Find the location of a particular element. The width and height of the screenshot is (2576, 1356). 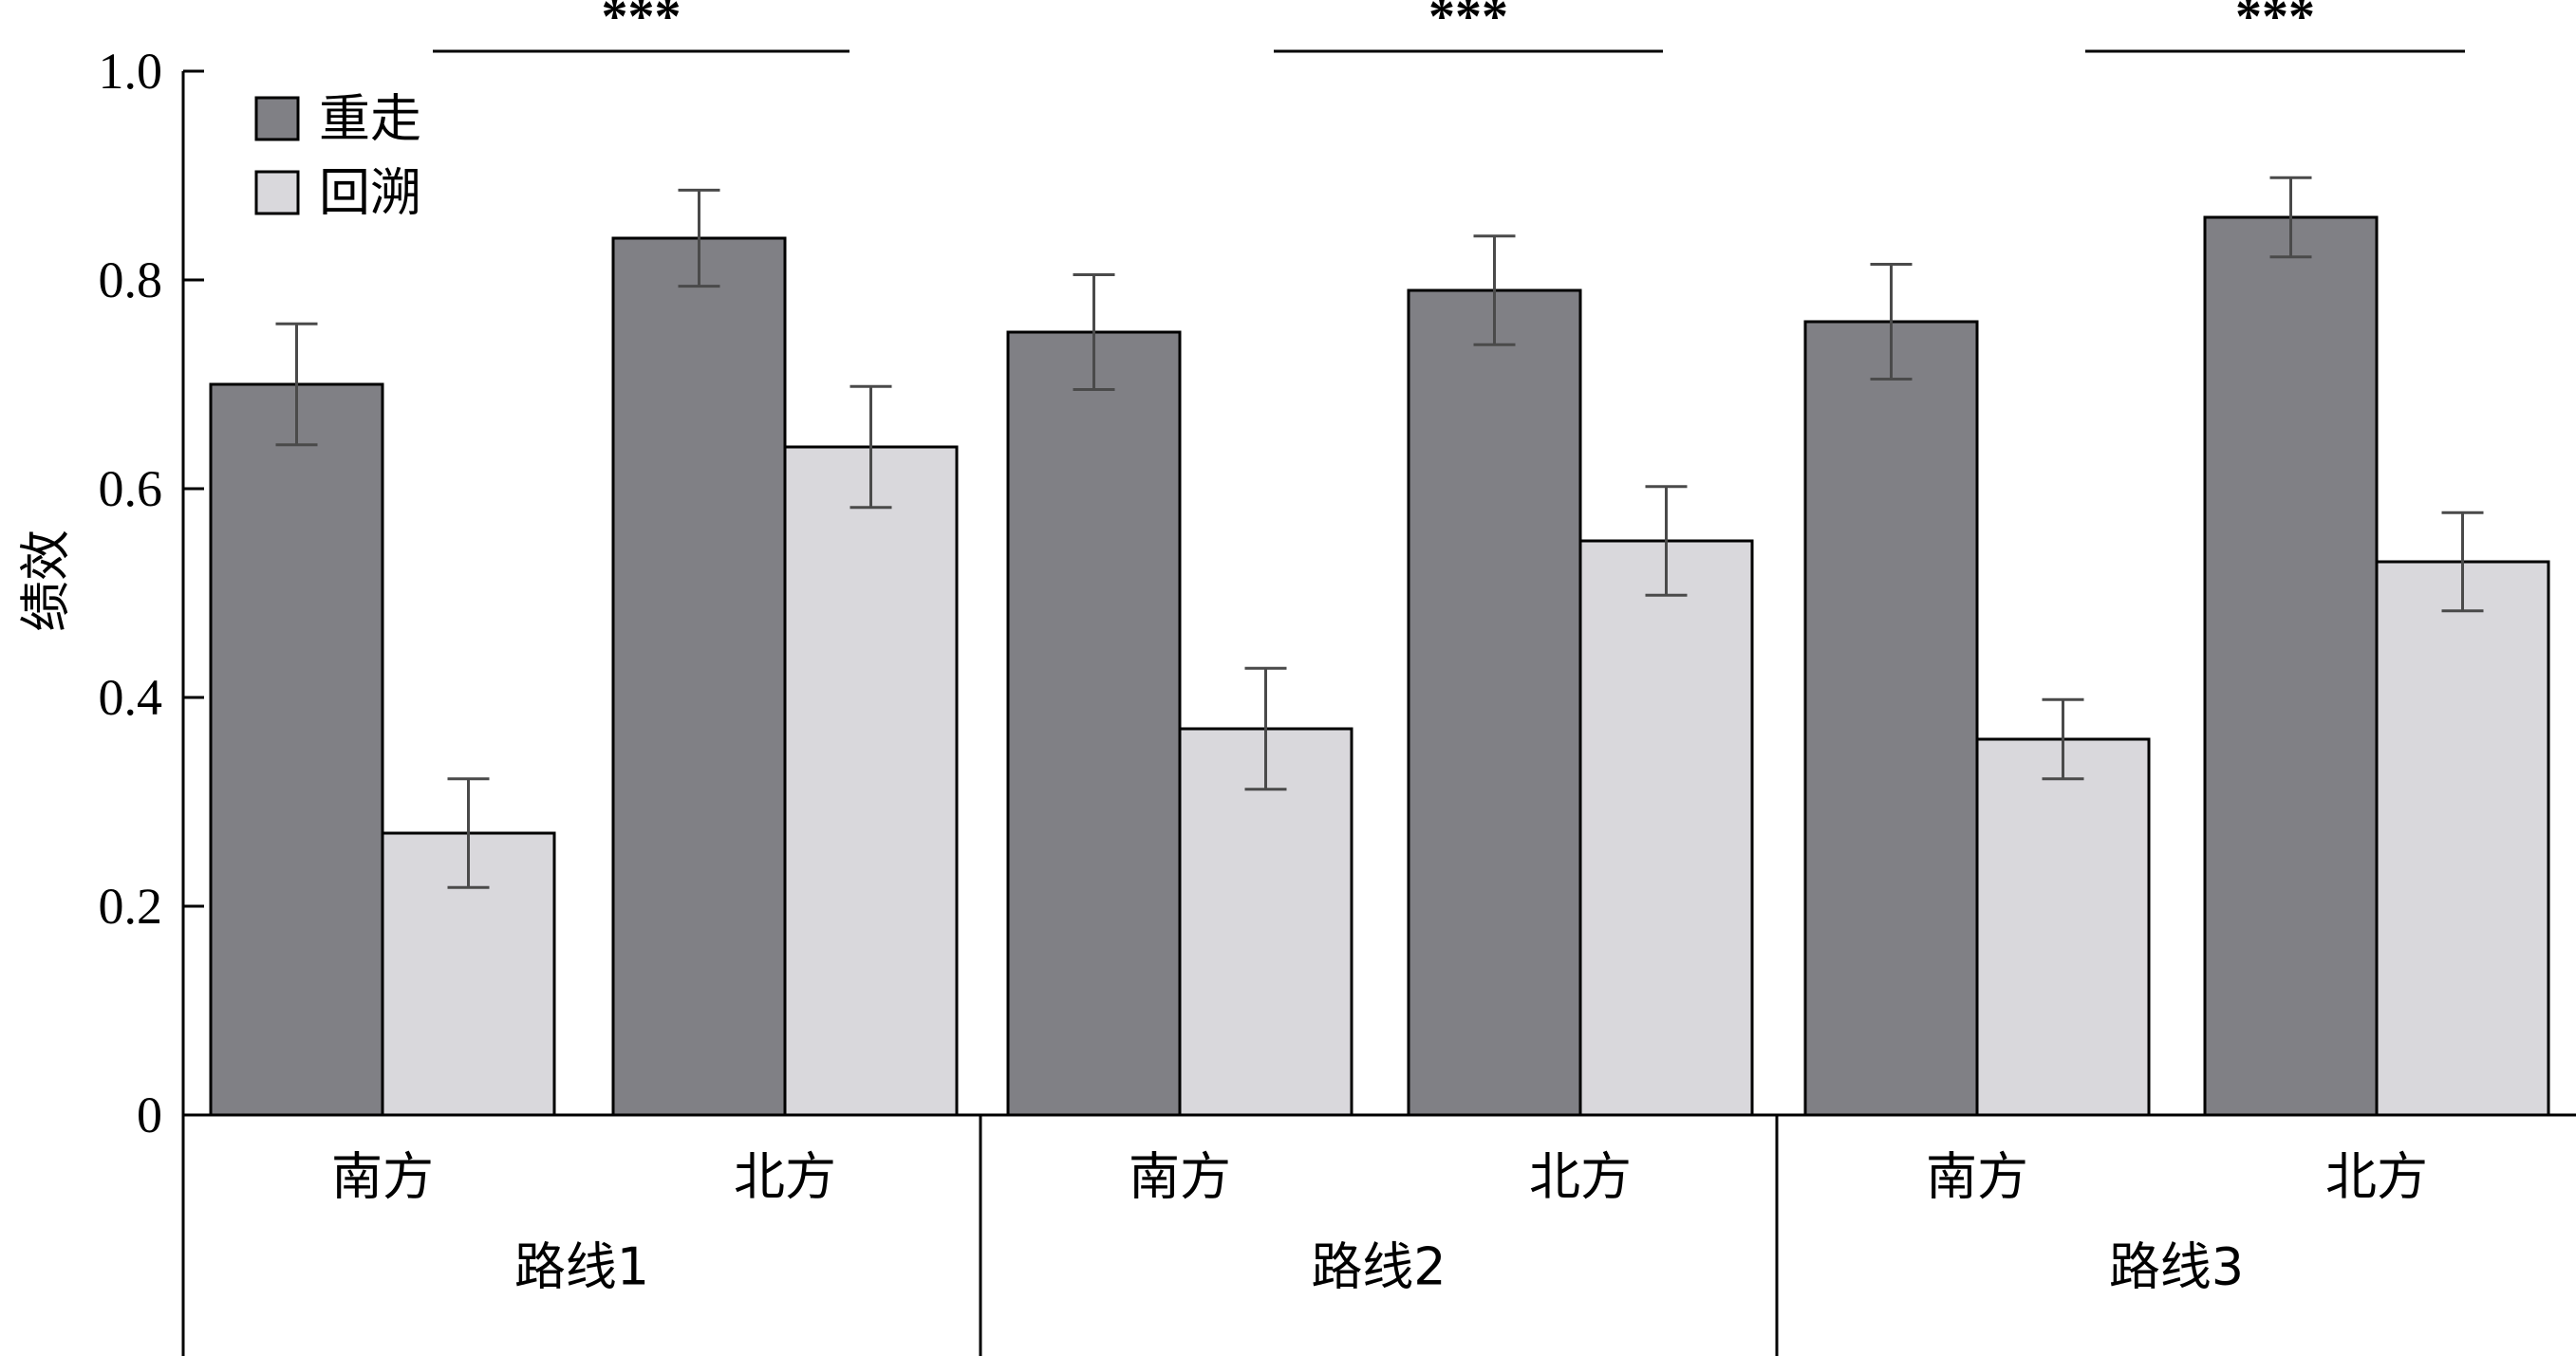

legend-label: 重走 is located at coordinates (370, 119).